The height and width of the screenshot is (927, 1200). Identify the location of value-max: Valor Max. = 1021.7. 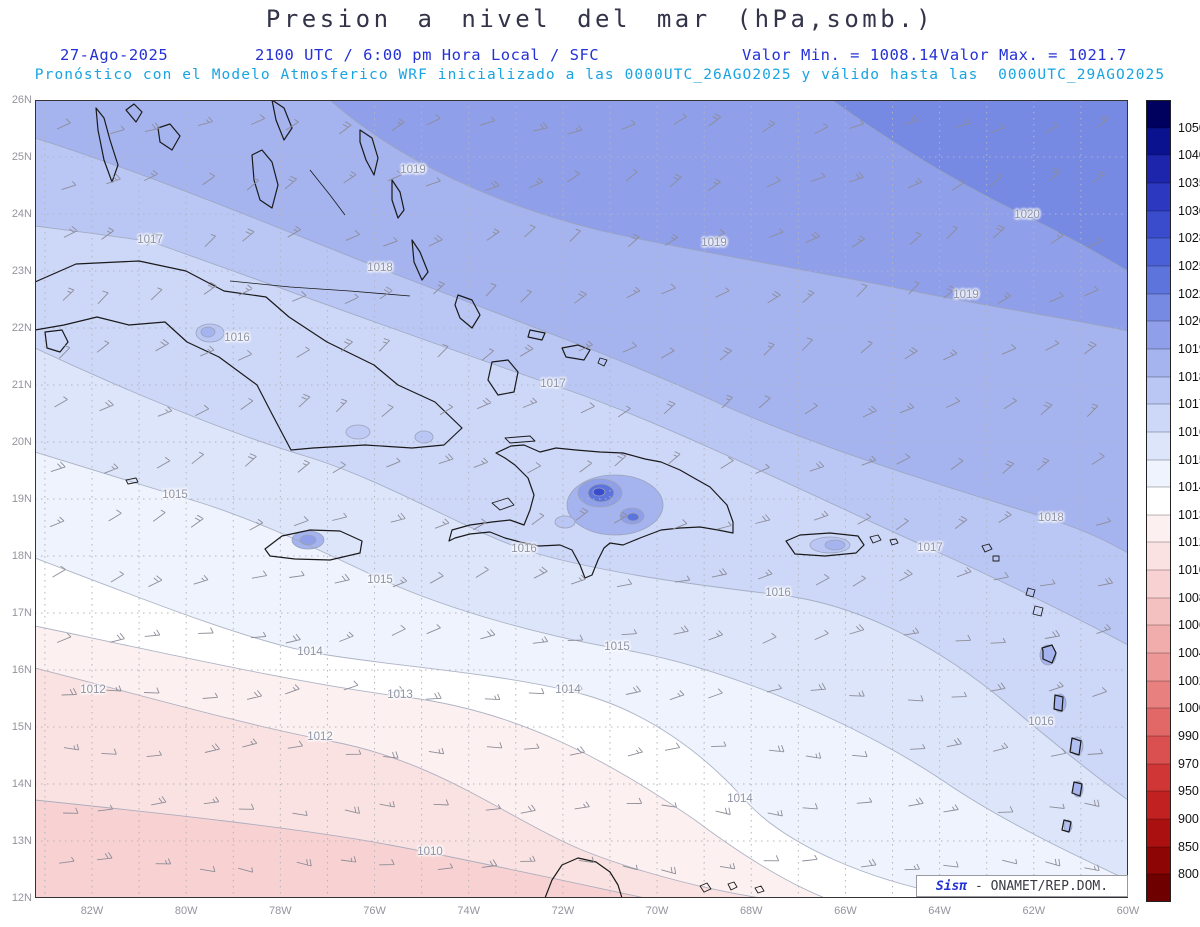
(1033, 55).